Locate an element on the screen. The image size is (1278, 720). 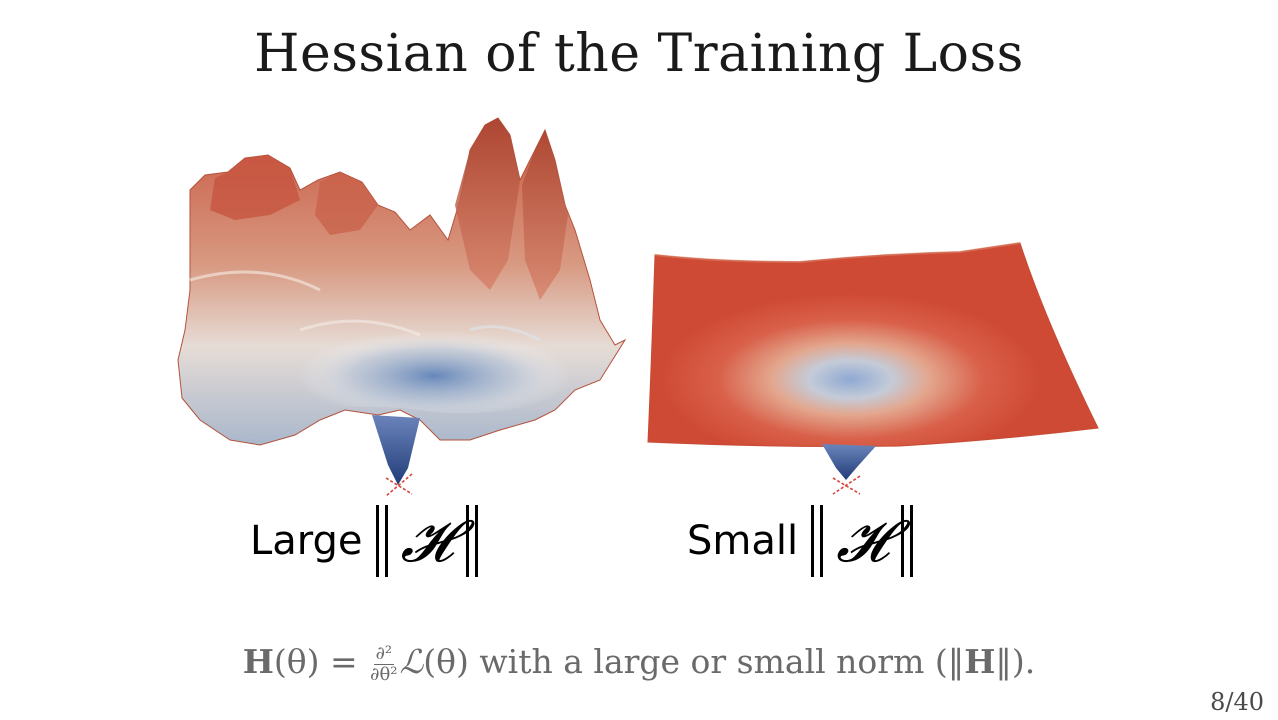
small-norm-symbol: 𝓗 is located at coordinates (862, 541).